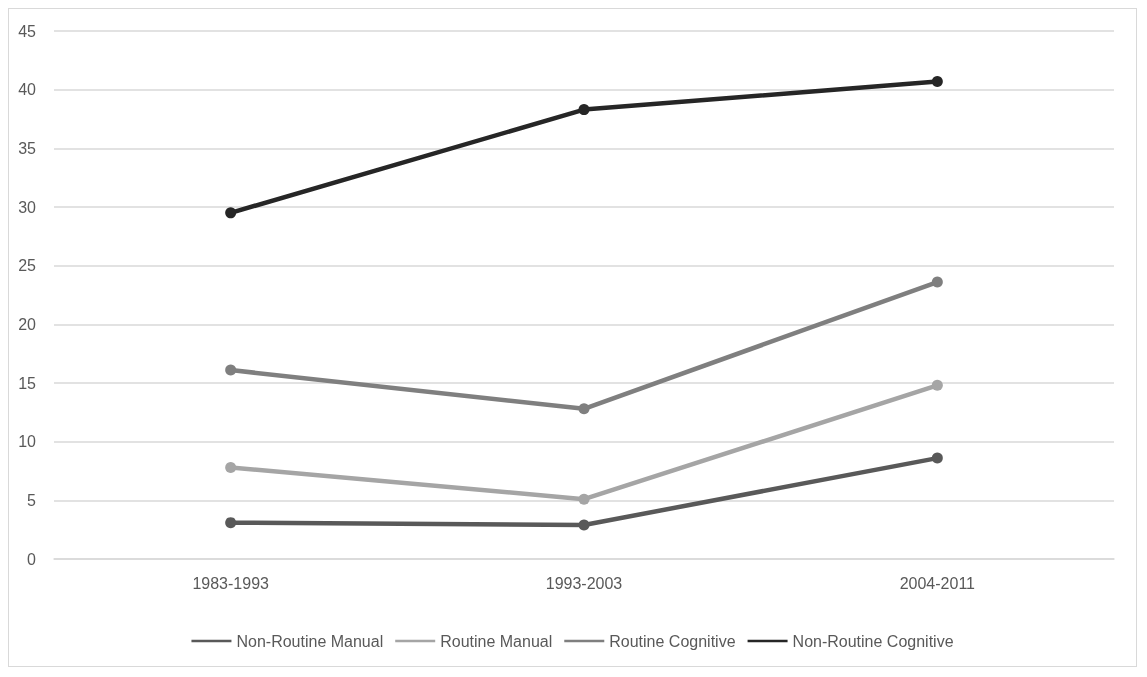  What do you see at coordinates (873, 641) in the screenshot?
I see `legend-label: Non-Routine Cognitive` at bounding box center [873, 641].